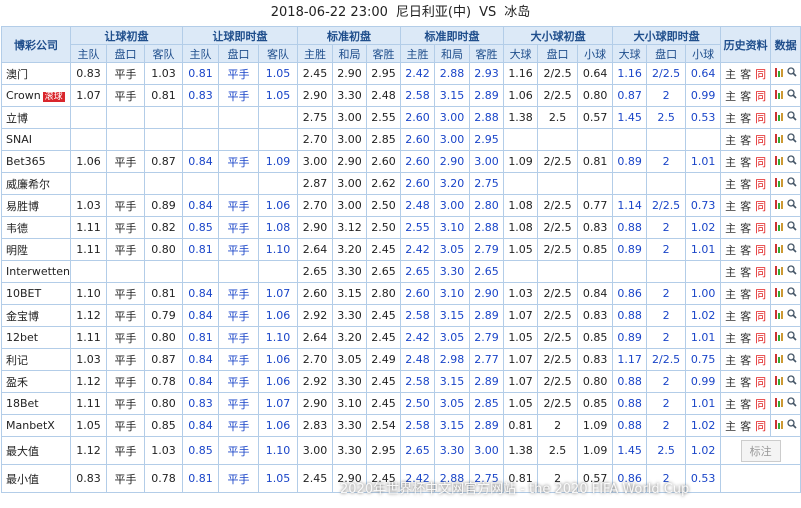 The width and height of the screenshot is (801, 508). I want to click on odds-cell: 1.38, so click(521, 450).